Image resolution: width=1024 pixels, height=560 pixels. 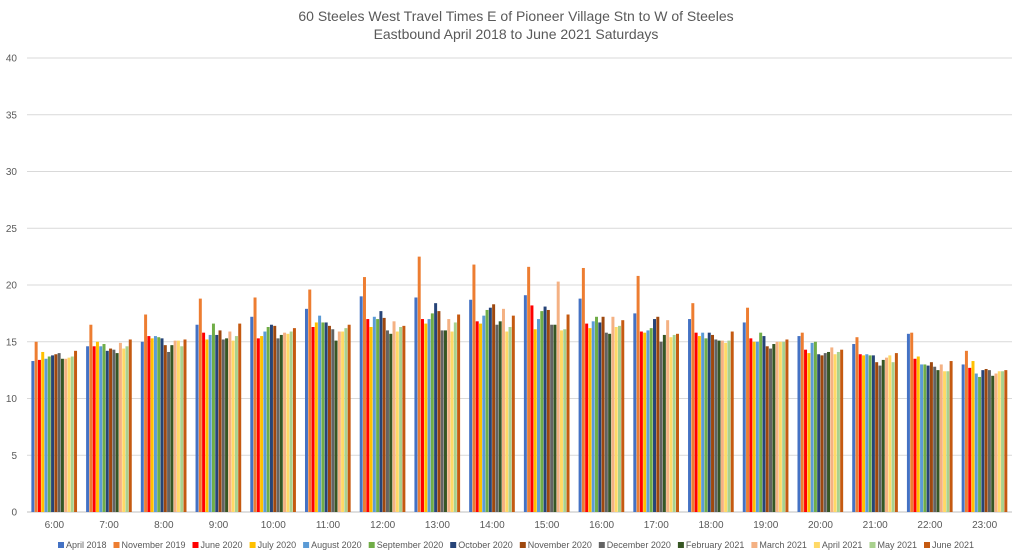 I want to click on x-tick-label: 9:00, so click(x=219, y=525).